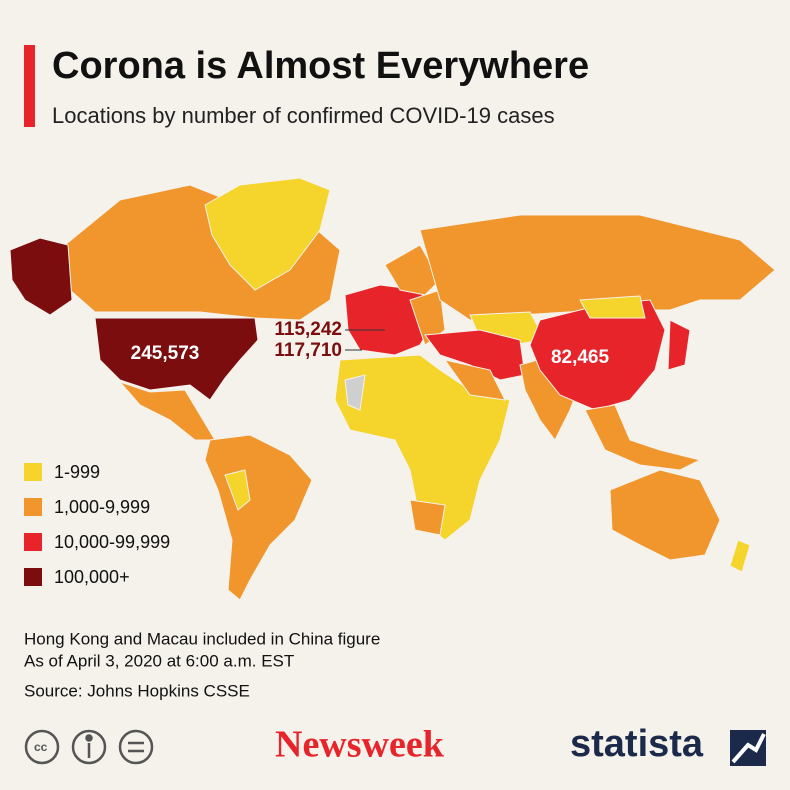 The height and width of the screenshot is (790, 790). What do you see at coordinates (102, 507) in the screenshot?
I see `legend-label: 1,000-9,999` at bounding box center [102, 507].